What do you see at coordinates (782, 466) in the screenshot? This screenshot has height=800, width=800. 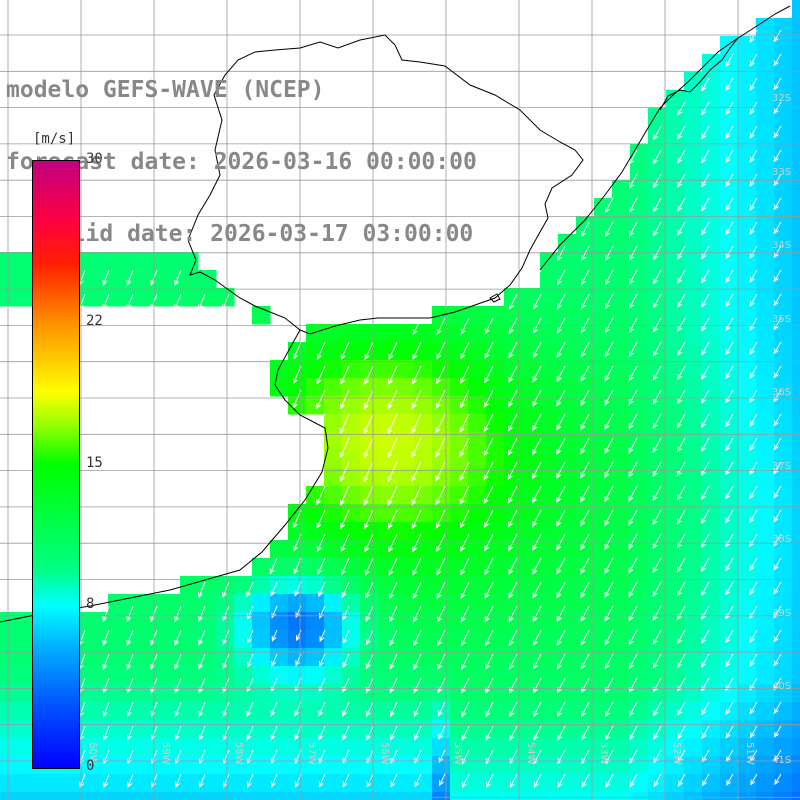 I see `latitude-label: 37S` at bounding box center [782, 466].